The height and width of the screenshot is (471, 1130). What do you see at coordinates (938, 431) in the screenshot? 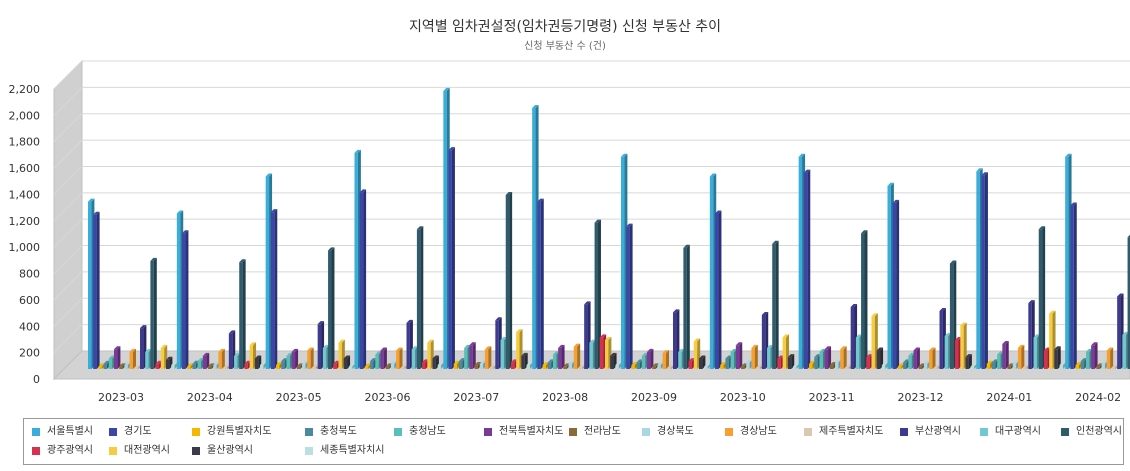
I see `legend-label: 부산광역시` at bounding box center [938, 431].